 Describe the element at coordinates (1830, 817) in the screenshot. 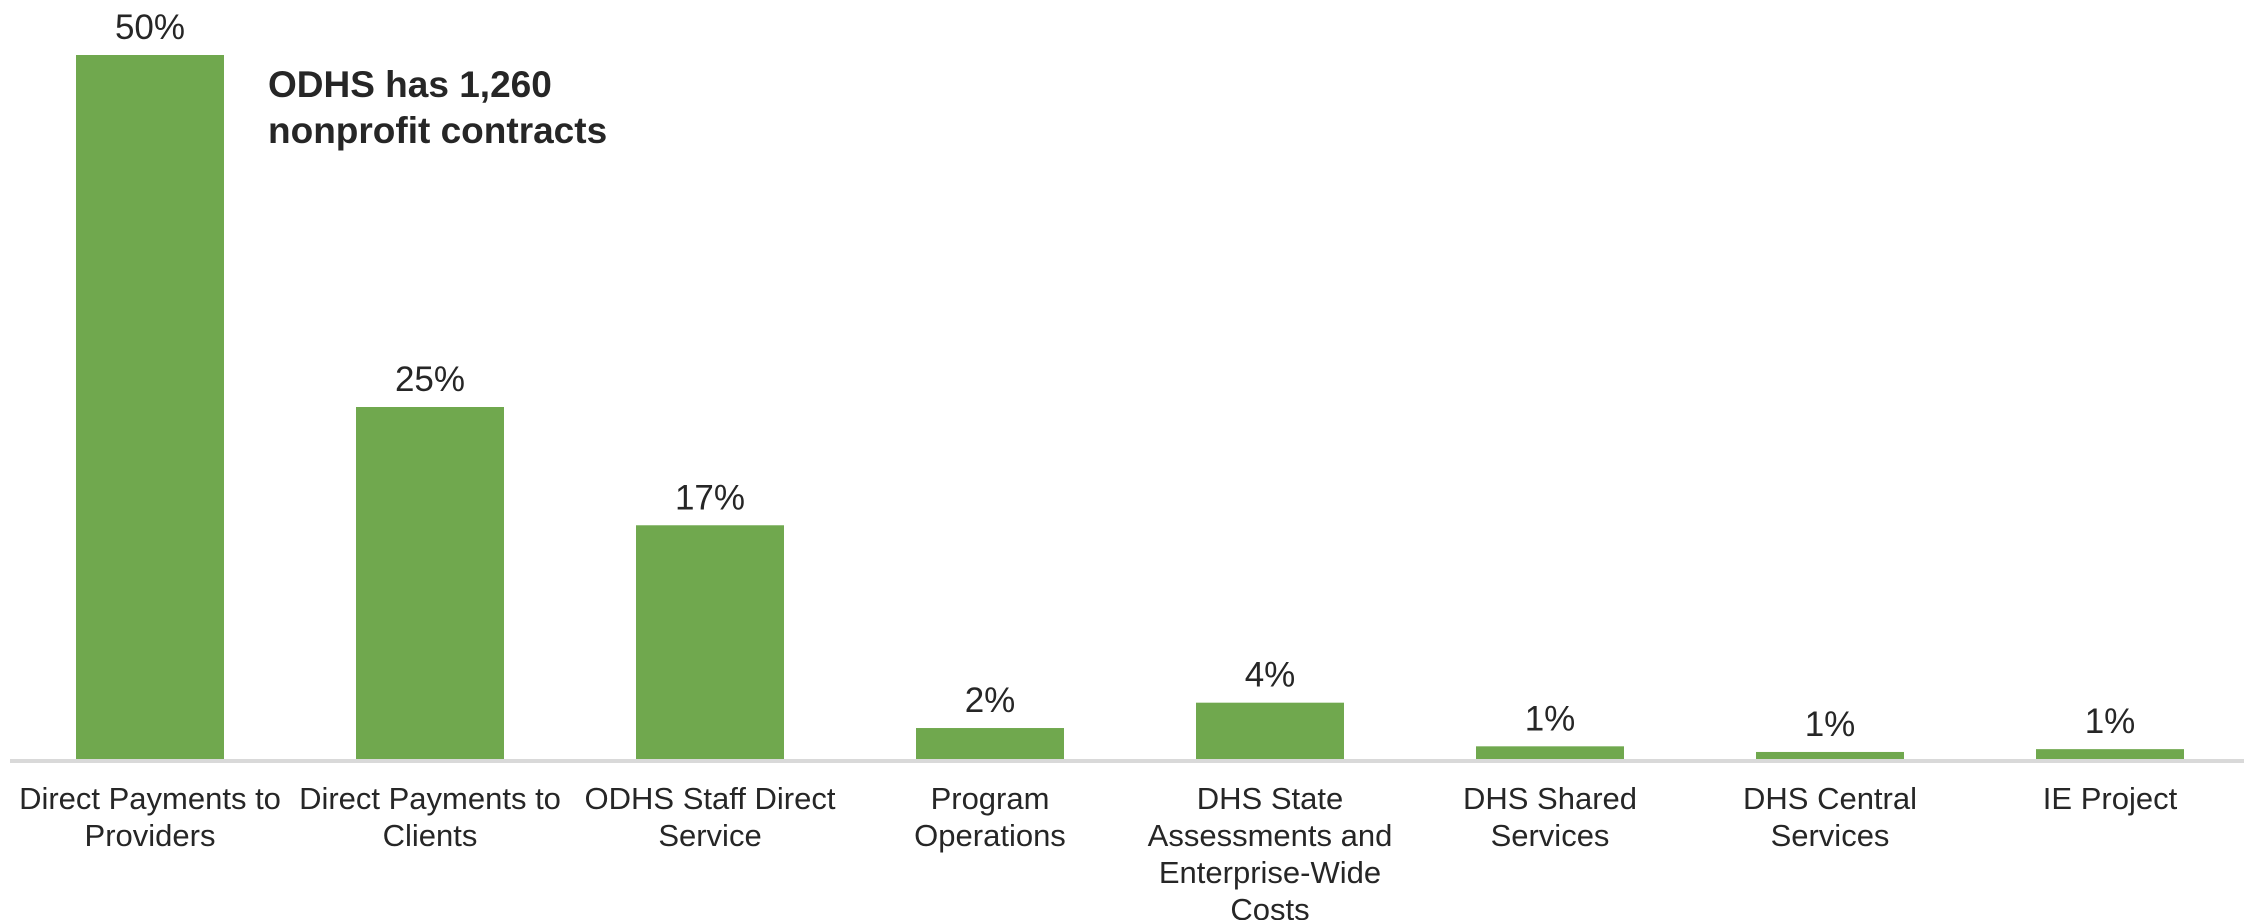

I see `category-label-7: DHS Central Services` at that location.